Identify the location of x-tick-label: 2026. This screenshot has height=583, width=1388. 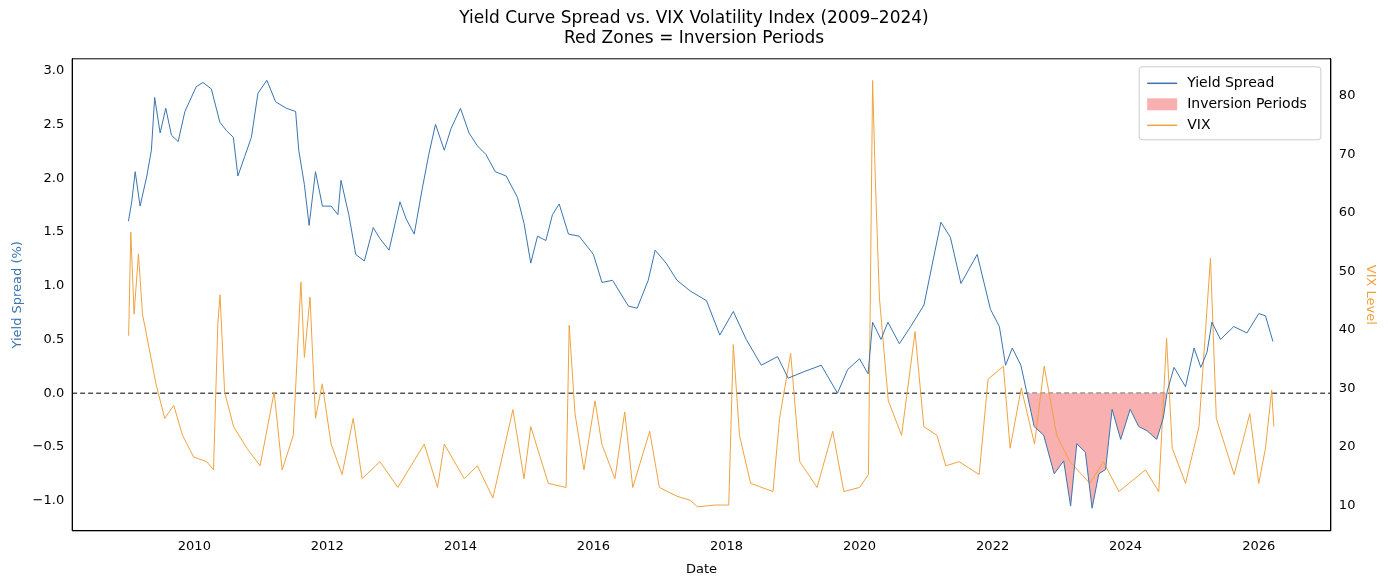
(1259, 545).